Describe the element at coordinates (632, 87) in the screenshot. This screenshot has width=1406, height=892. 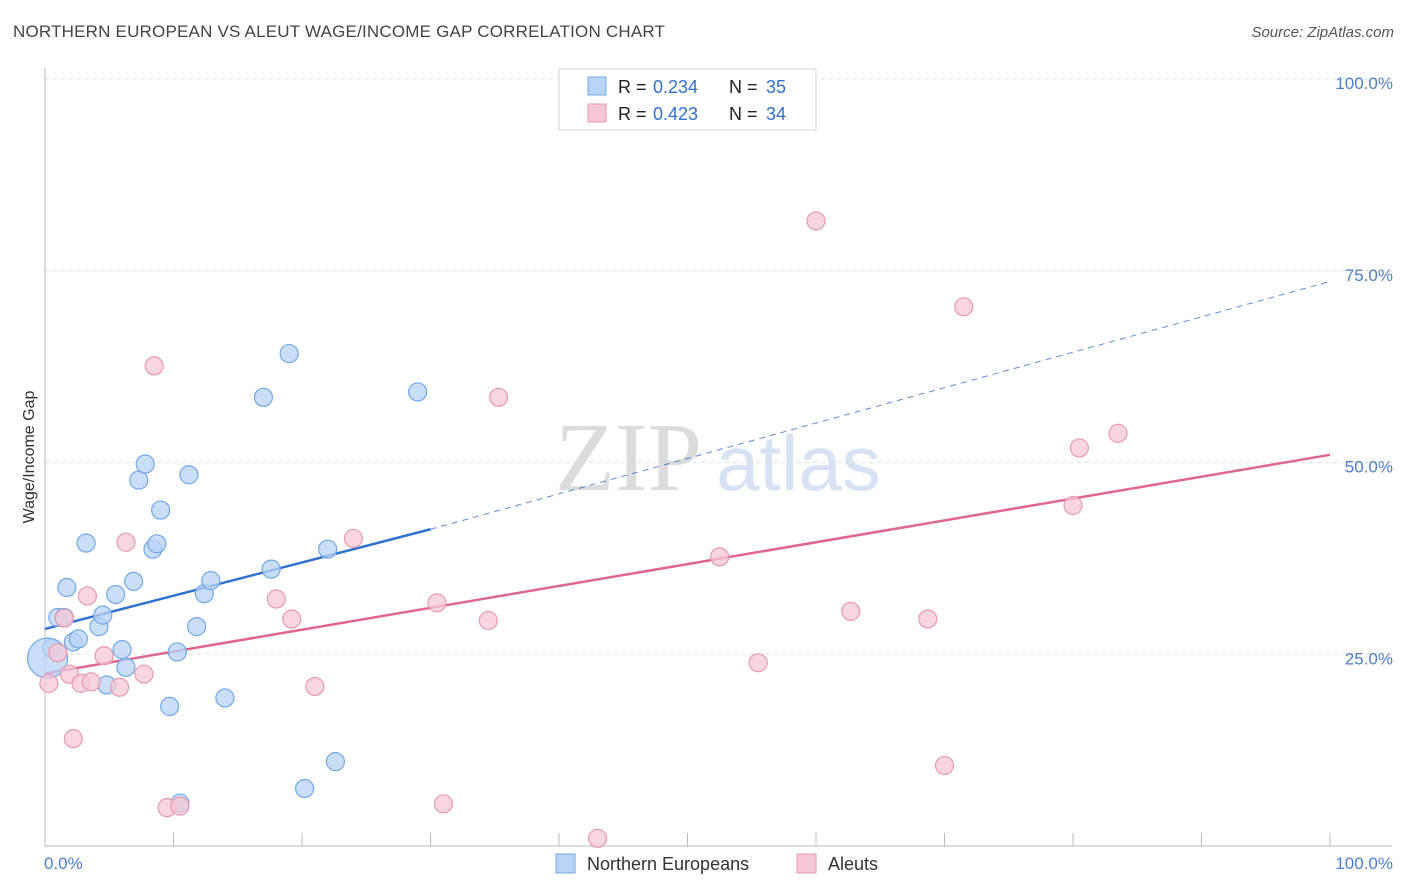
I see `legend-r-label-0: R =` at that location.